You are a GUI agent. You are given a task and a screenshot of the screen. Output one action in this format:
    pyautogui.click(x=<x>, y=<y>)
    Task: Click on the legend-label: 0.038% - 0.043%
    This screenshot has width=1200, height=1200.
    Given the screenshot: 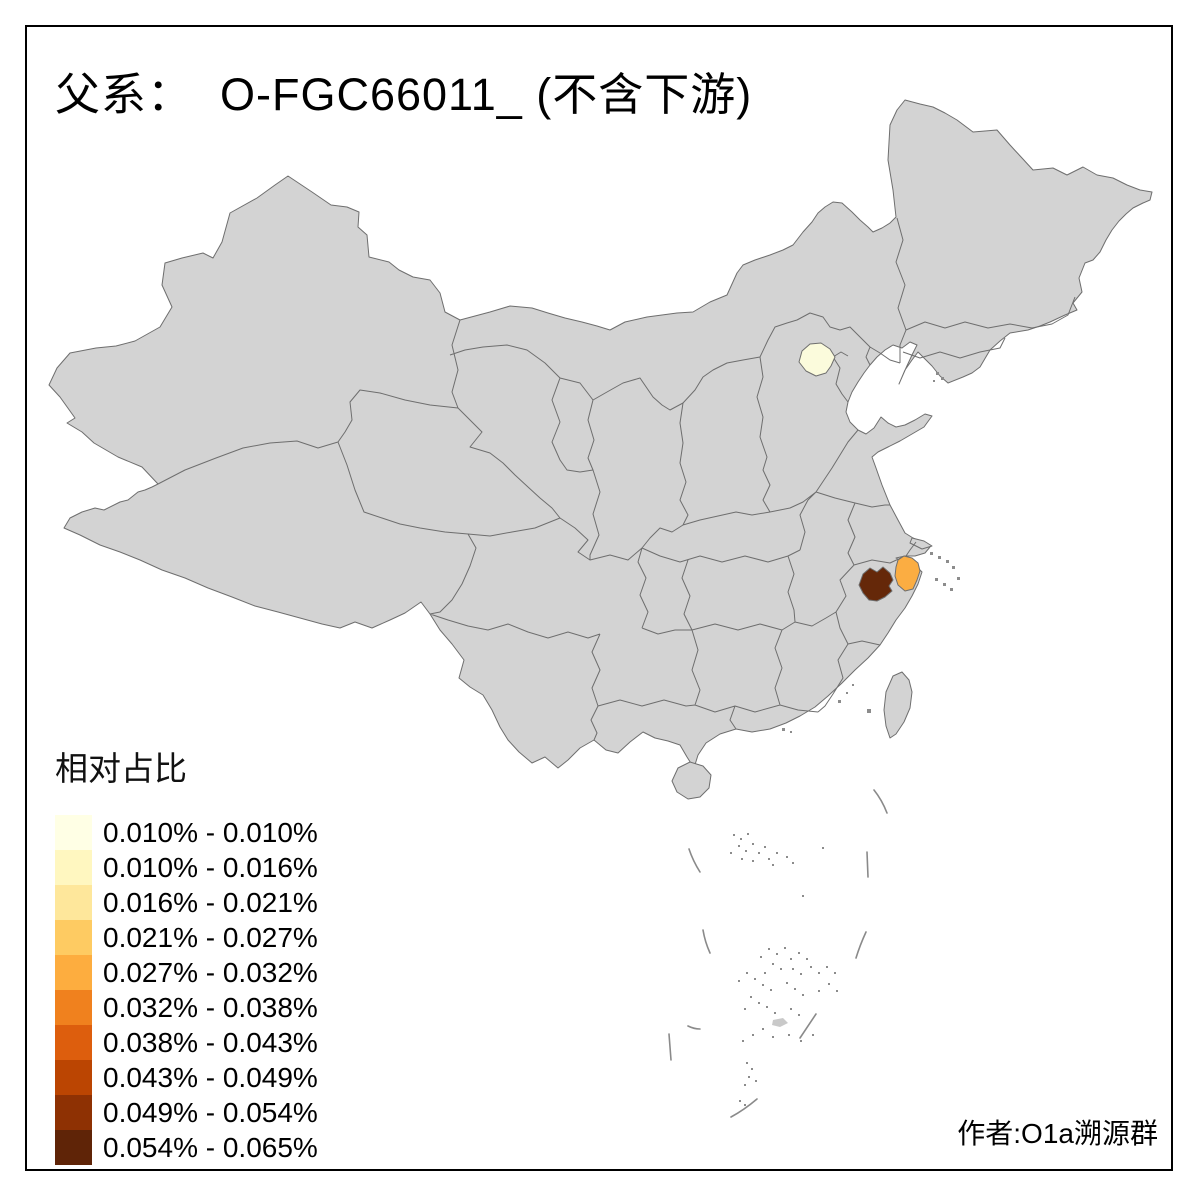 What is the action you would take?
    pyautogui.click(x=210, y=1042)
    